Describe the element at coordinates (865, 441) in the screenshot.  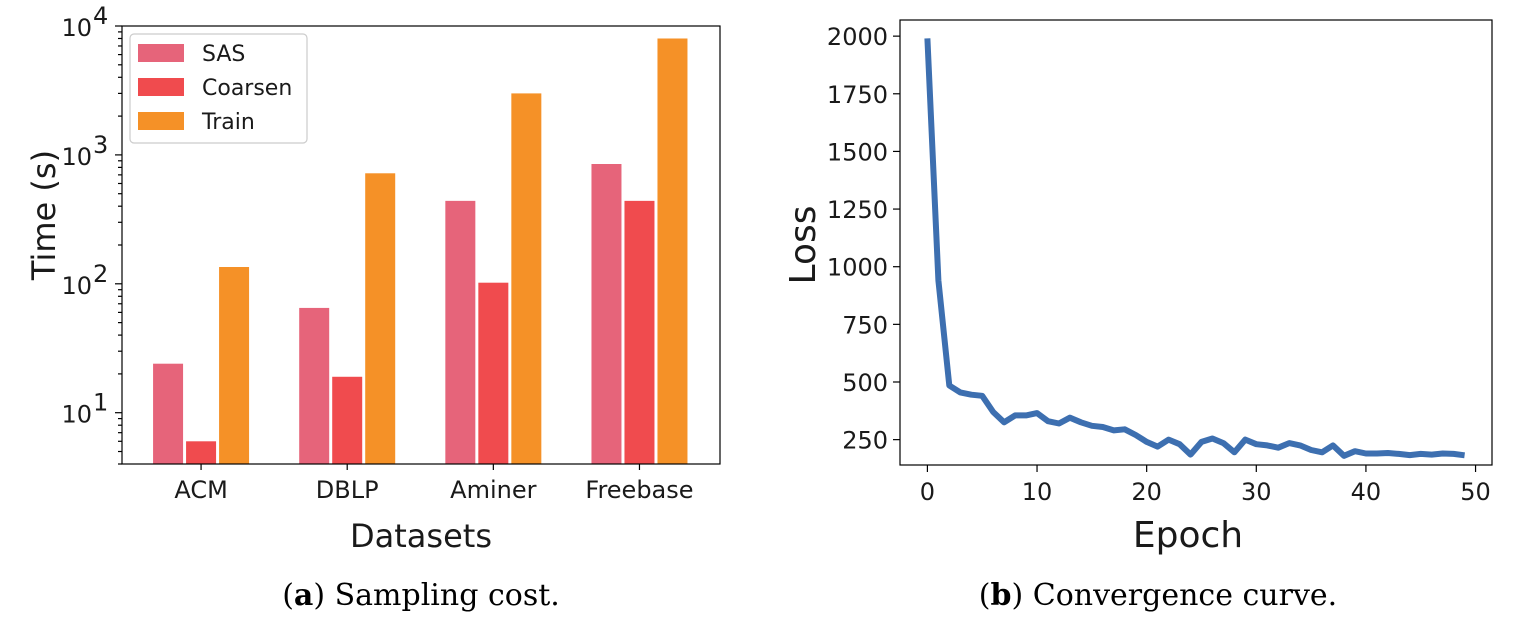
I see `y-tick-label: 250` at that location.